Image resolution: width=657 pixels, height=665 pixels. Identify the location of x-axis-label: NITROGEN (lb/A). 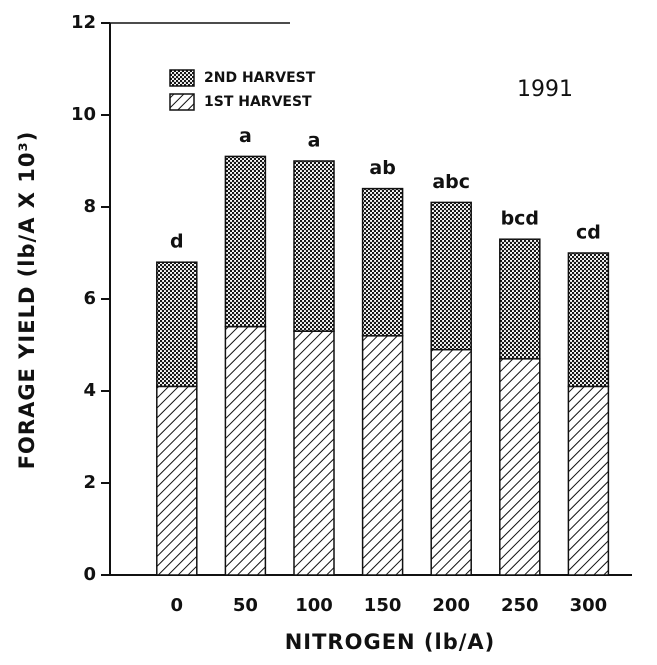
(390, 642).